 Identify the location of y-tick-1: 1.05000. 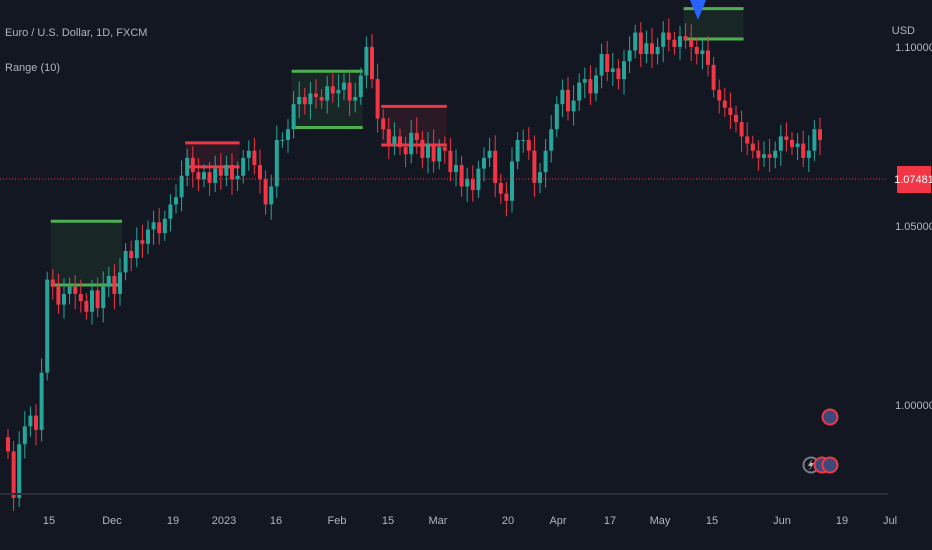
(913, 227).